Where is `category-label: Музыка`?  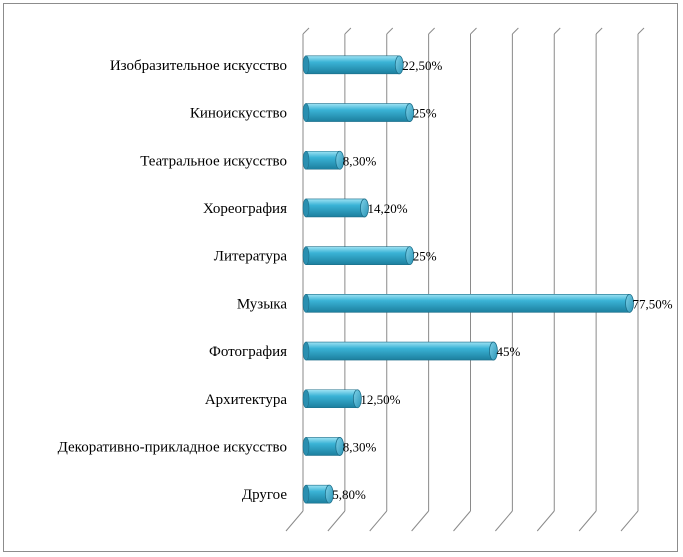 category-label: Музыка is located at coordinates (262, 304).